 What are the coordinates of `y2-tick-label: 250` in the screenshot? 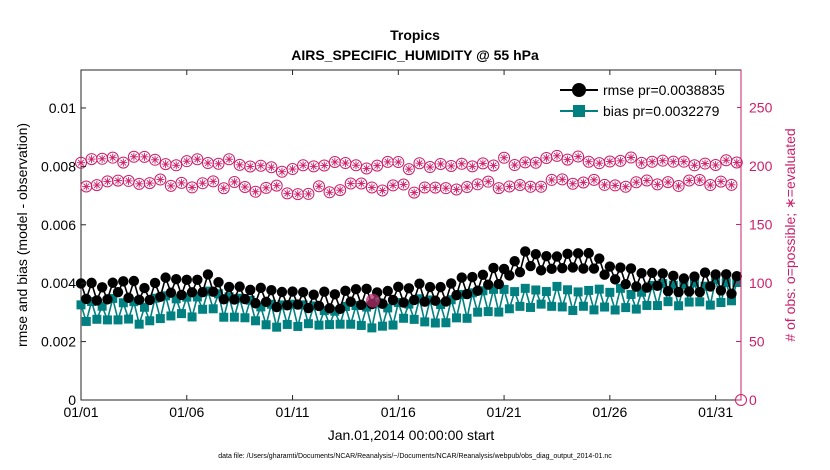 It's located at (761, 107).